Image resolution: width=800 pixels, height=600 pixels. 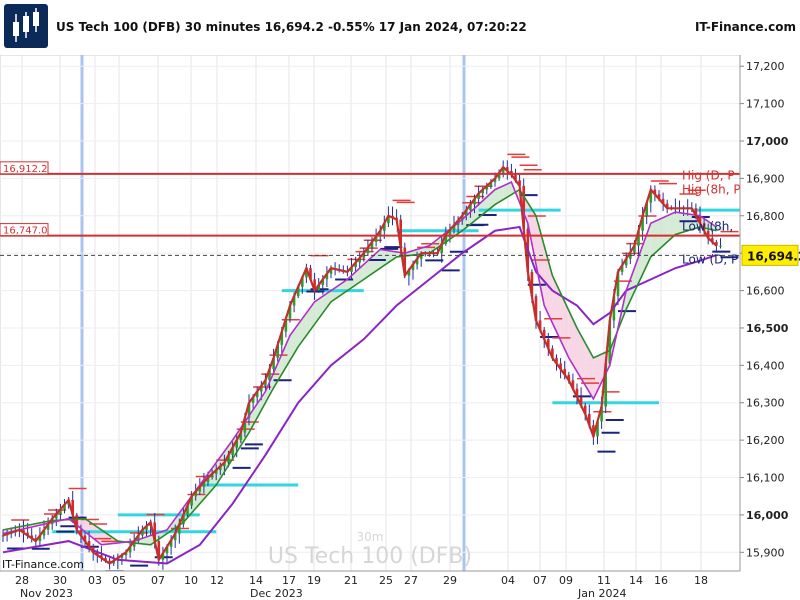 I want to click on right-level-label: Hig (8h, P, so click(x=711, y=190).